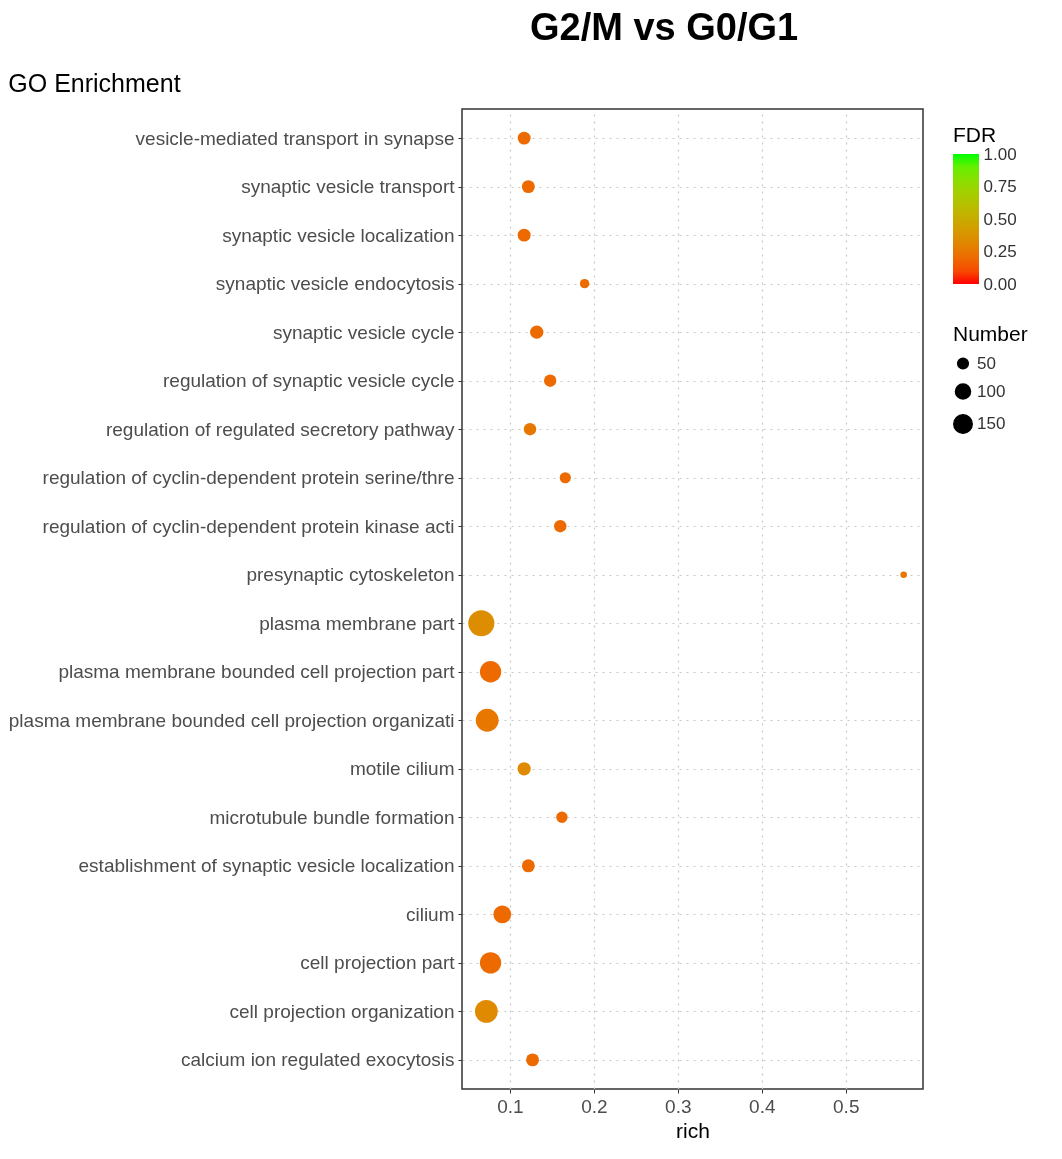 This screenshot has height=1159, width=1062. What do you see at coordinates (338, 235) in the screenshot?
I see `y-tick-label: synaptic vesicle localization` at bounding box center [338, 235].